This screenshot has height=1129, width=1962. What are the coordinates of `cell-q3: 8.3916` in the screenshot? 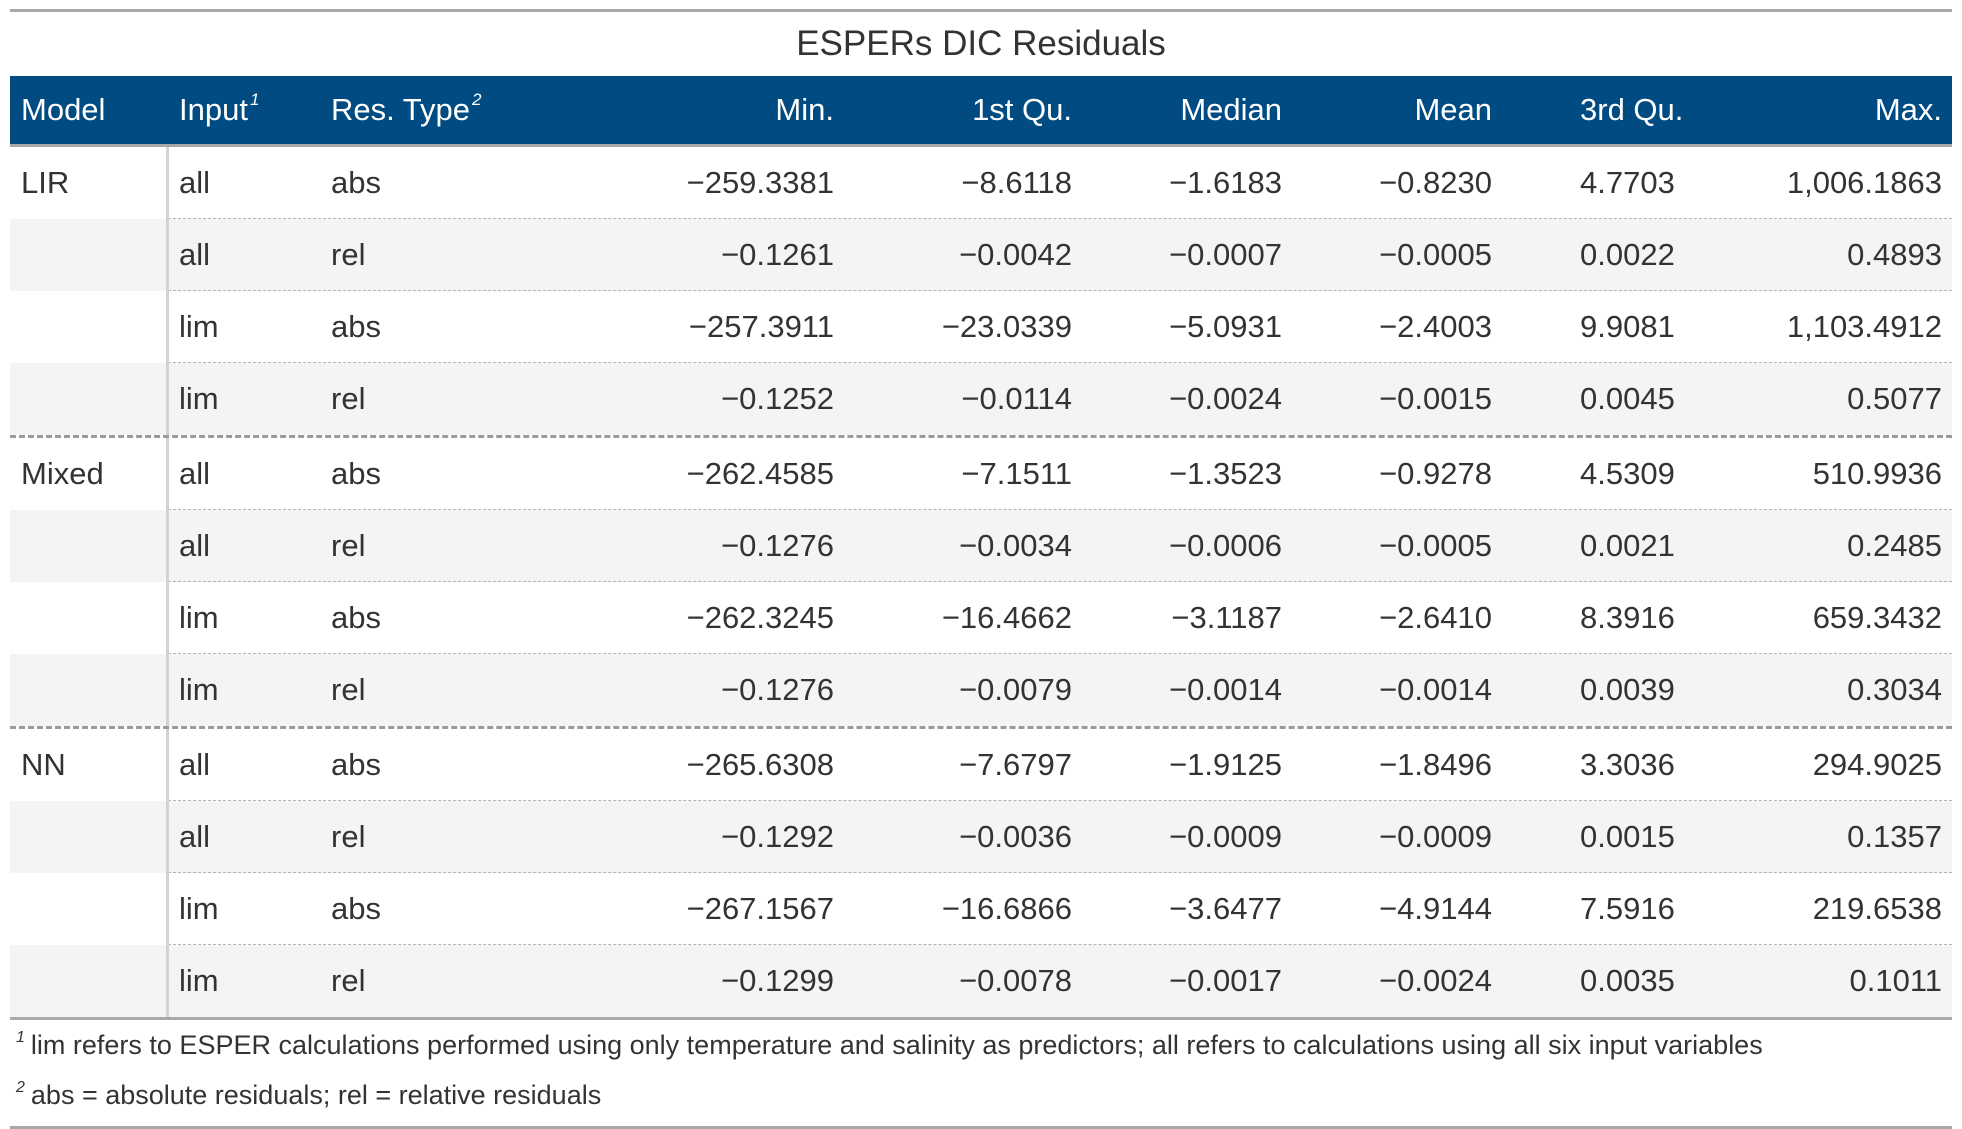 It's located at (1627, 617).